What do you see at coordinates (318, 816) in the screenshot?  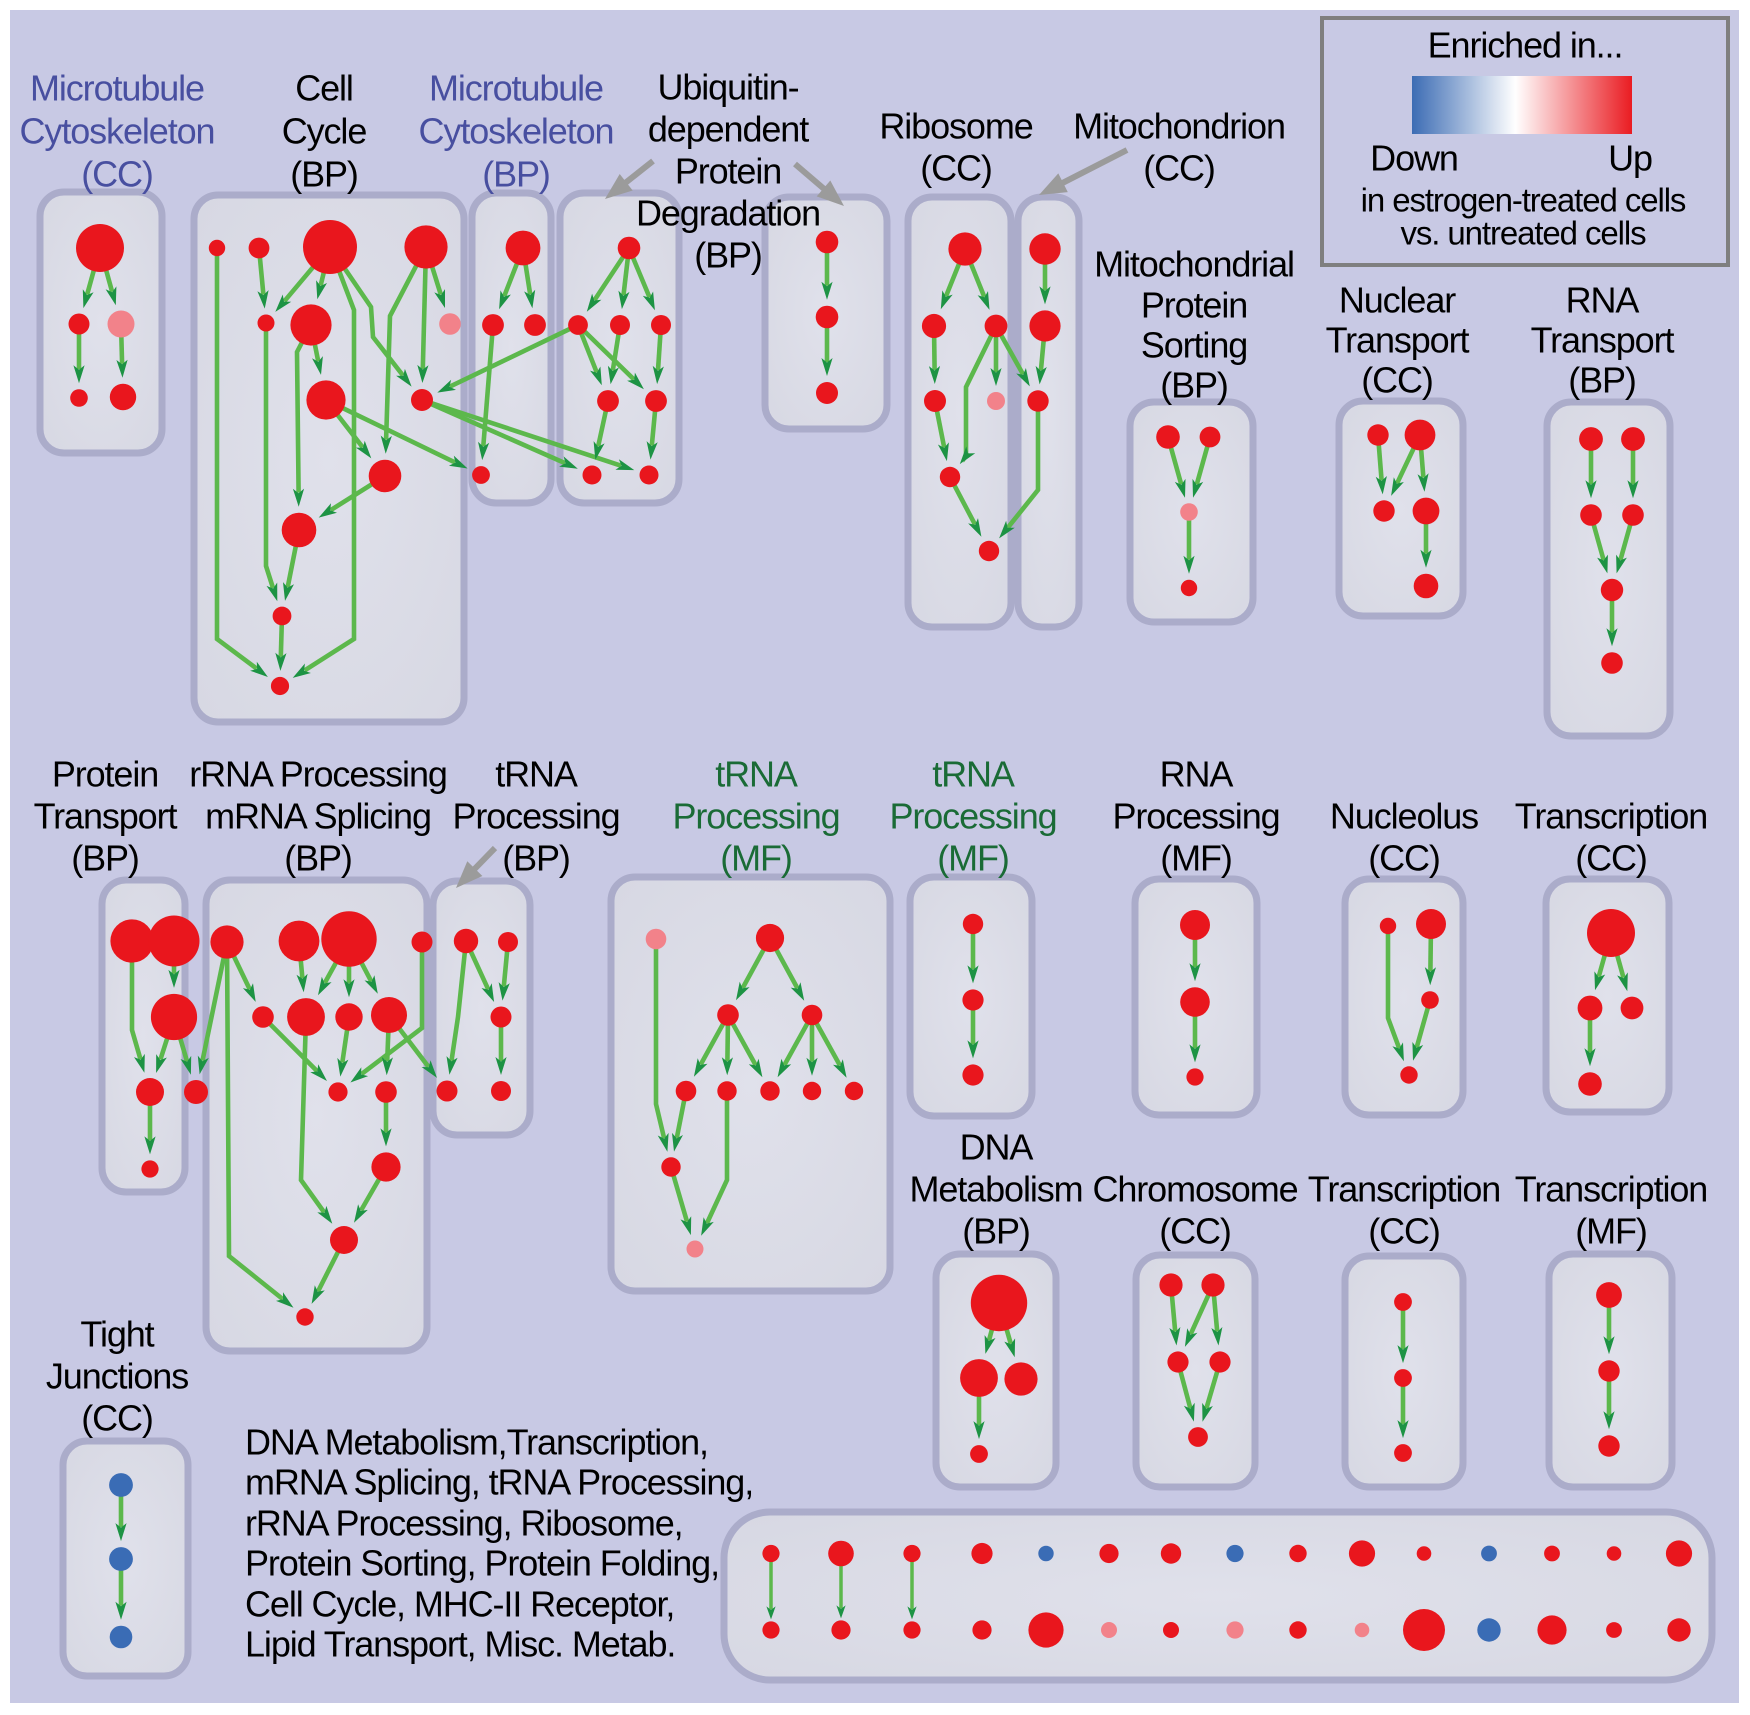 I see `svg-text: mRNA Splicing` at bounding box center [318, 816].